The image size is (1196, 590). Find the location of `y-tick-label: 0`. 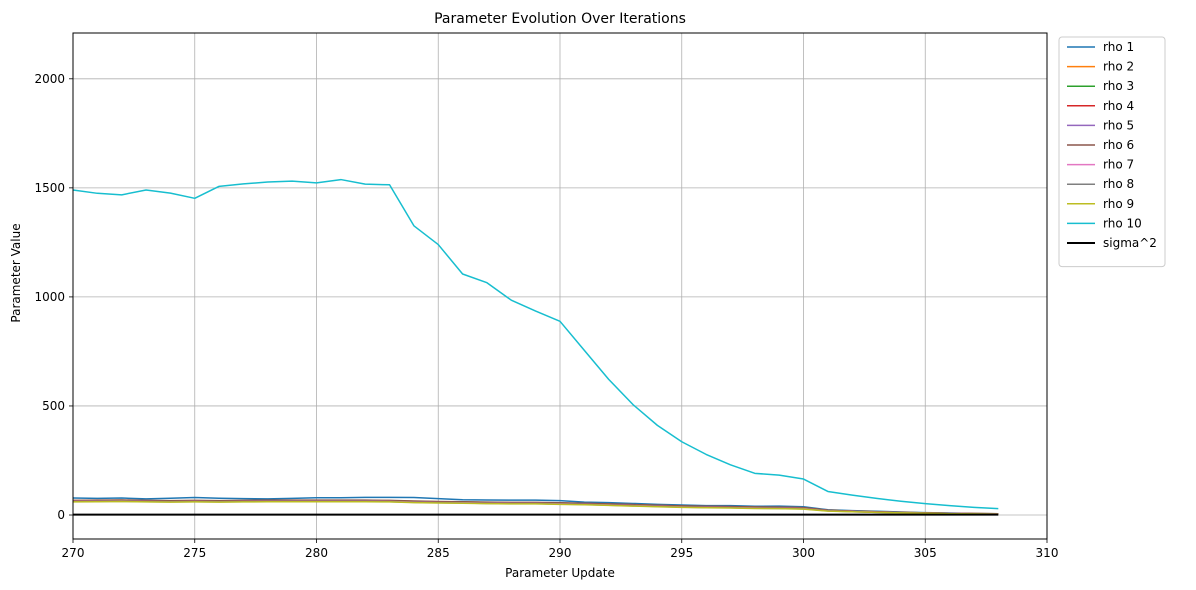

y-tick-label: 0 is located at coordinates (61, 515).